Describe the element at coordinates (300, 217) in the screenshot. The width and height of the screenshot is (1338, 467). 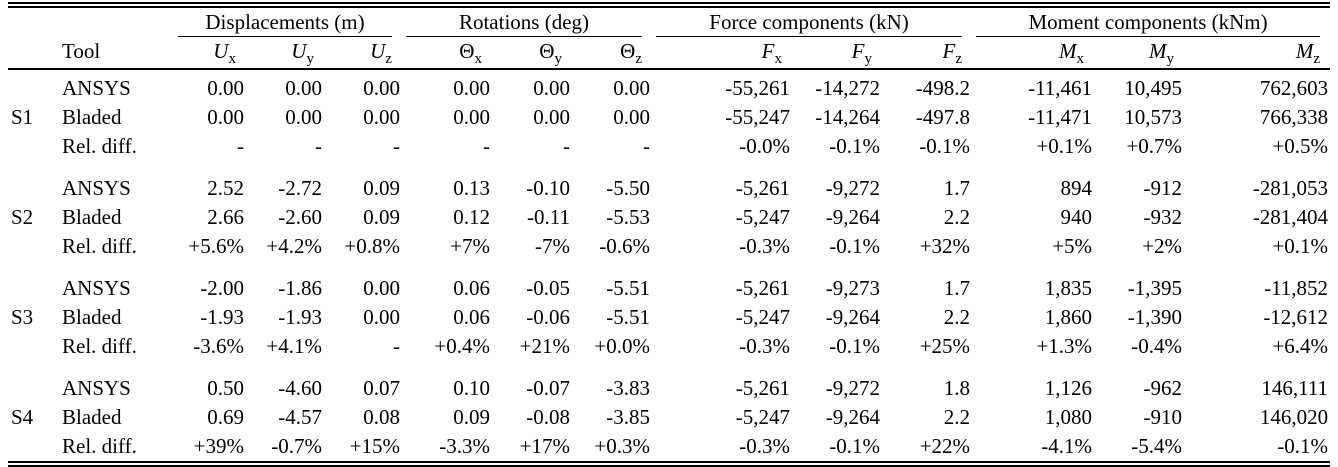
I see `value-cell: -2.60` at that location.